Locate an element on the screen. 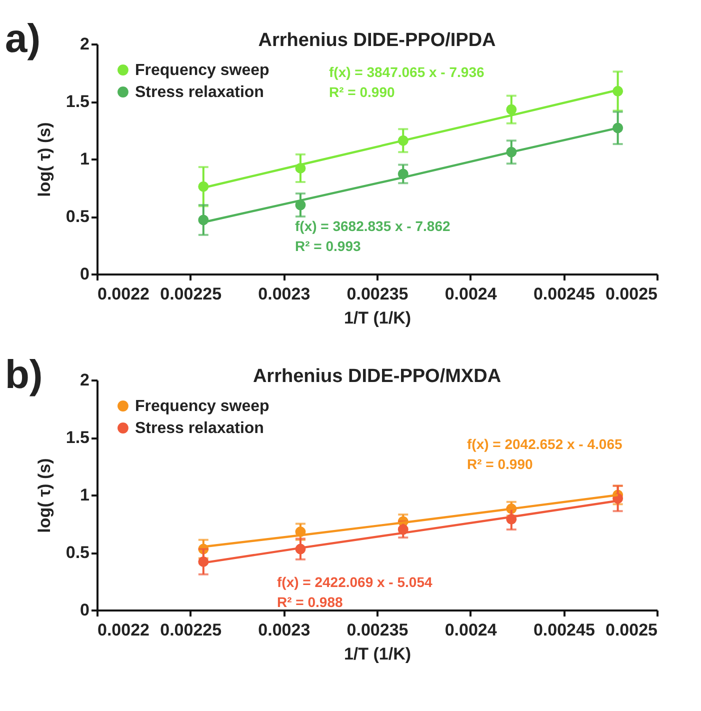  annotation: f(x) = 3682.835 x - 7.862 is located at coordinates (372, 226).